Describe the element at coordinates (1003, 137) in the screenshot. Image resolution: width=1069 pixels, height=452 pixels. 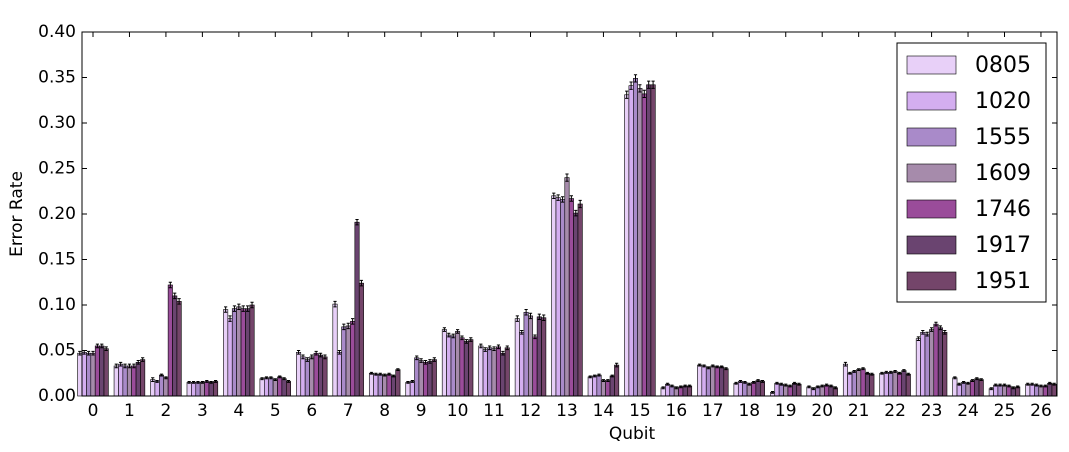
I see `legend-label: 1555` at that location.